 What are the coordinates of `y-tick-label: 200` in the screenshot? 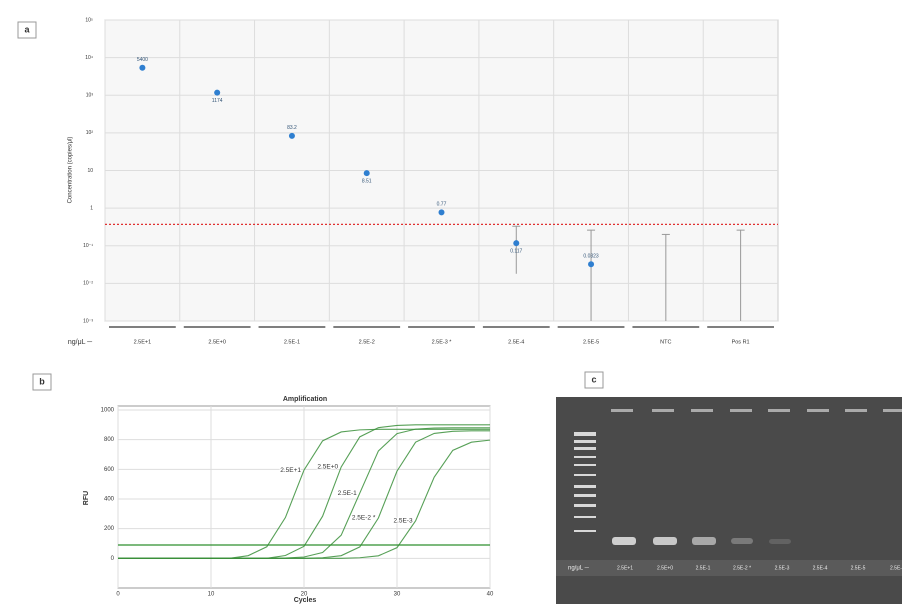 It's located at (109, 529).